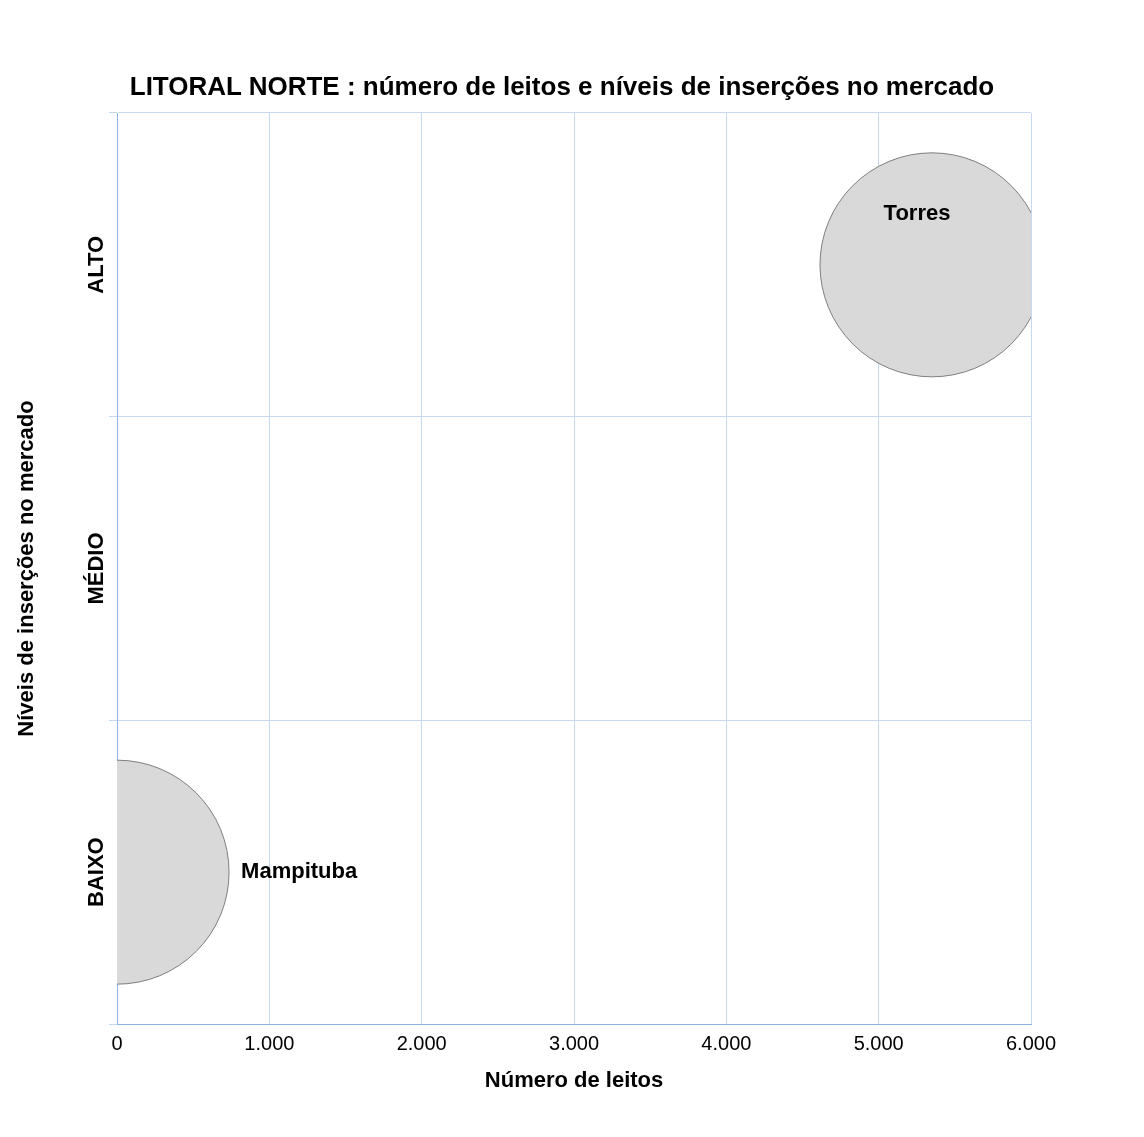  What do you see at coordinates (574, 1042) in the screenshot?
I see `x-tick-label: 3.000` at bounding box center [574, 1042].